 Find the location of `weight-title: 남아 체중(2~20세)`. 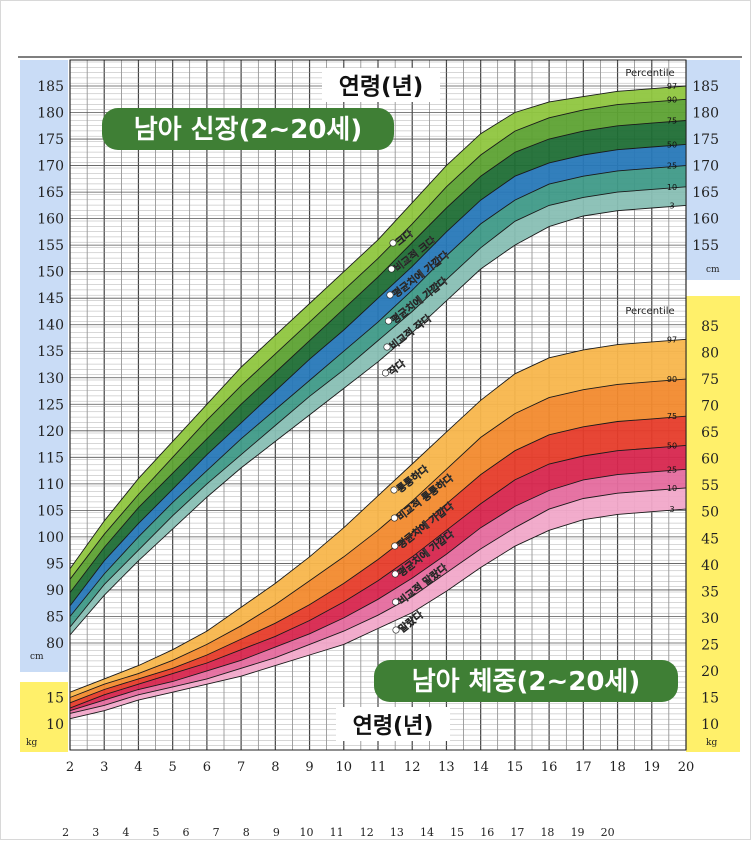

weight-title: 남아 체중(2~20세) is located at coordinates (526, 682).